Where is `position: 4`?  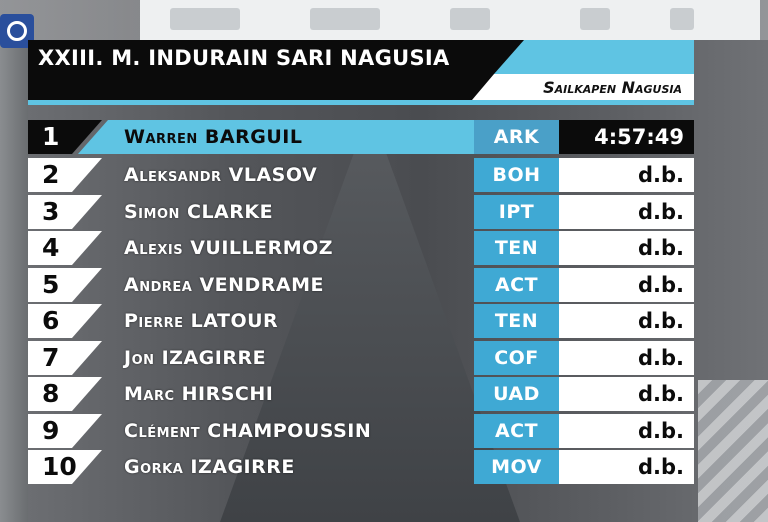 position: 4 is located at coordinates (65, 248).